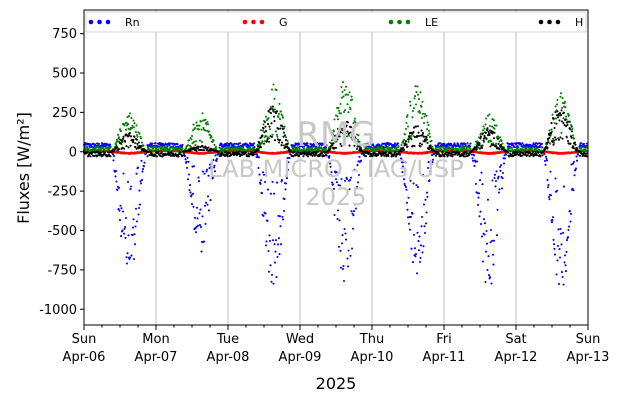  What do you see at coordinates (300, 339) in the screenshot?
I see `x-tick-label-day: Wed` at bounding box center [300, 339].